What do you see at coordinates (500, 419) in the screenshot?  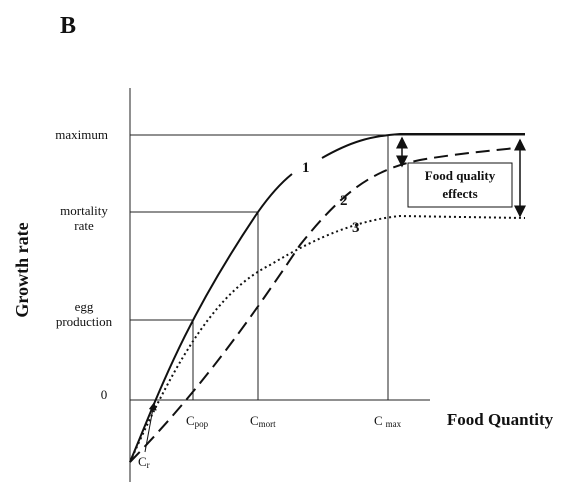 I see `x-axis-title: Food Quantity` at bounding box center [500, 419].